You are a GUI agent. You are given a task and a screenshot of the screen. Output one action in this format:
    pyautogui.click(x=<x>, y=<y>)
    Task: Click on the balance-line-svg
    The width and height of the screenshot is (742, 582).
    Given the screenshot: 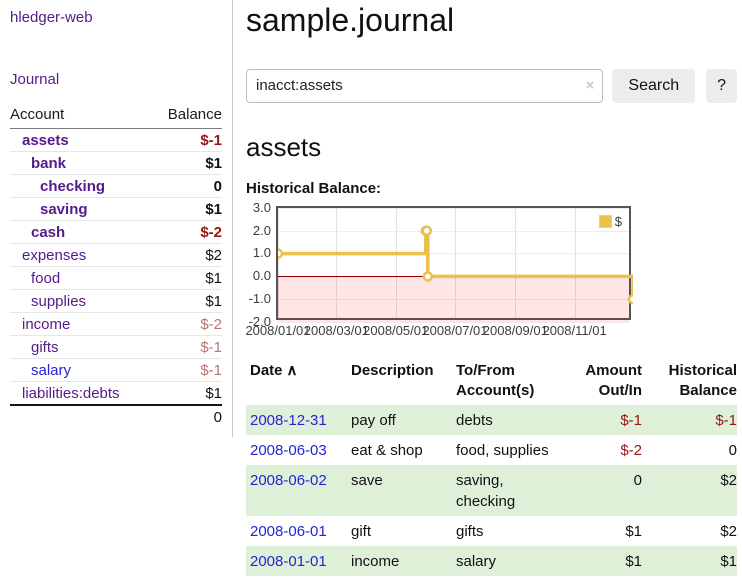 What is the action you would take?
    pyautogui.click(x=455, y=265)
    